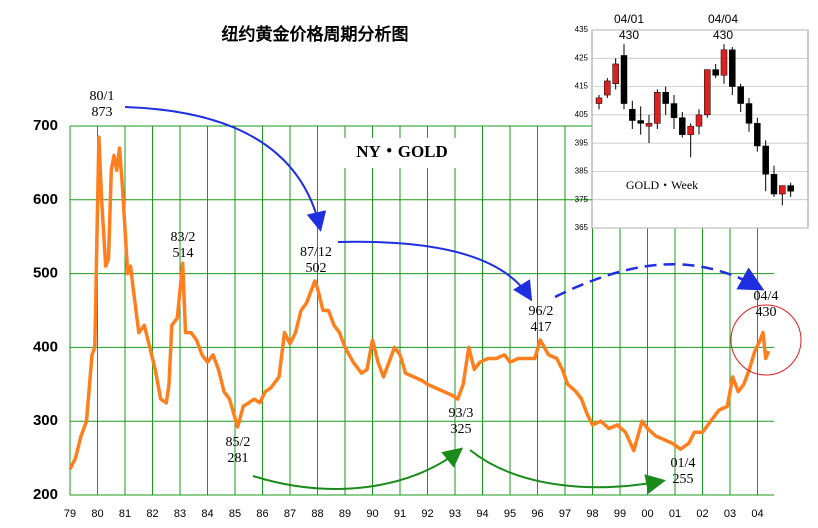 The image size is (818, 528). What do you see at coordinates (592, 514) in the screenshot?
I see `x-tick-label: 98` at bounding box center [592, 514].